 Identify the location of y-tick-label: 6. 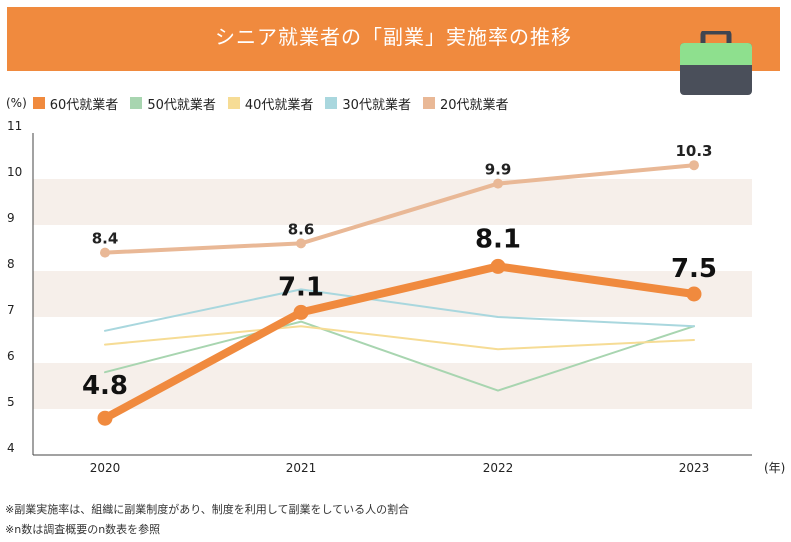
(11, 356).